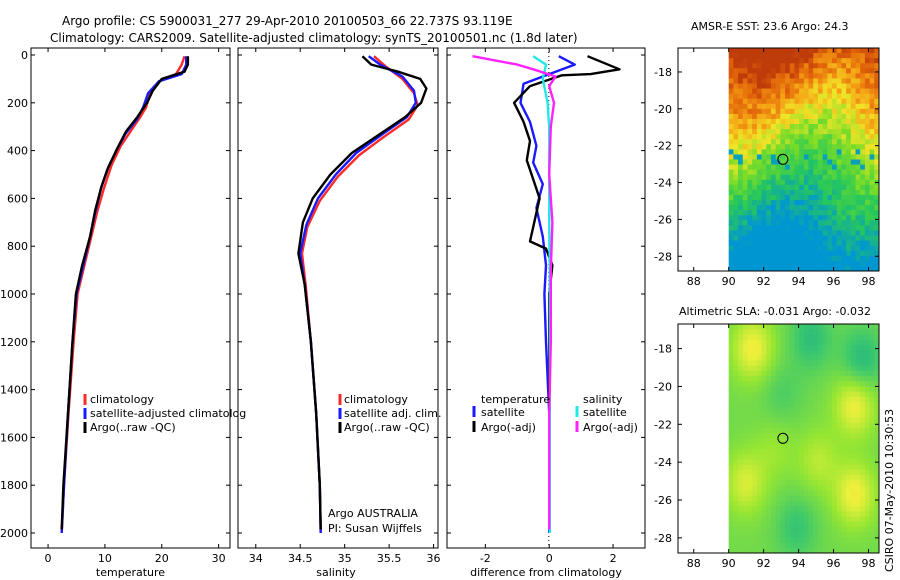 Image resolution: width=900 pixels, height=580 pixels. What do you see at coordinates (125, 294) in the screenshot?
I see `temperature-lines` at bounding box center [125, 294].